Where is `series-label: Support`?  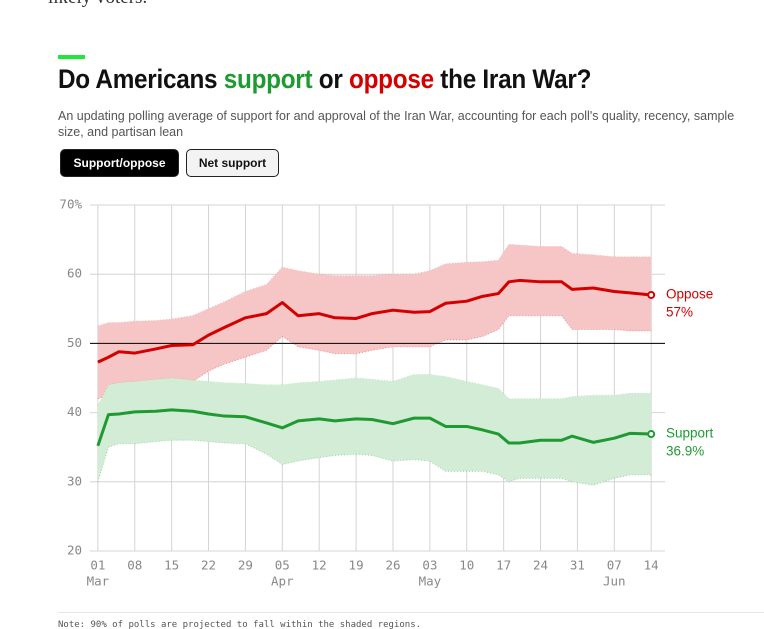 series-label: Support is located at coordinates (690, 433).